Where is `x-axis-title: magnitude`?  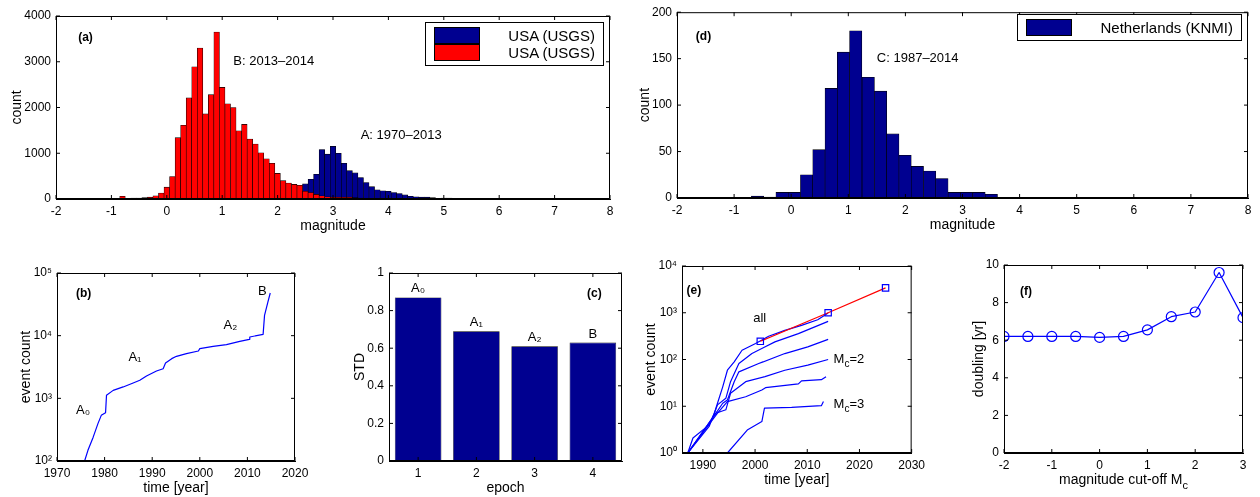 x-axis-title: magnitude is located at coordinates (333, 225).